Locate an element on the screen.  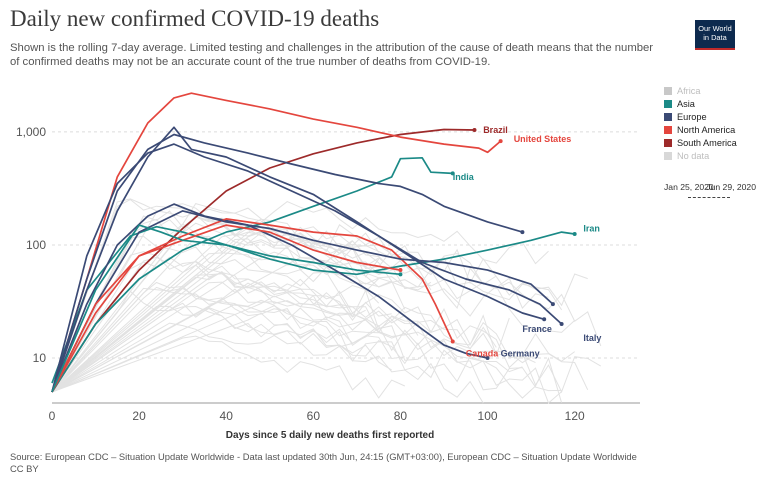
timeline-slider: Jan 25, 2020 Jun 29, 2020 is located at coordinates (710, 200).